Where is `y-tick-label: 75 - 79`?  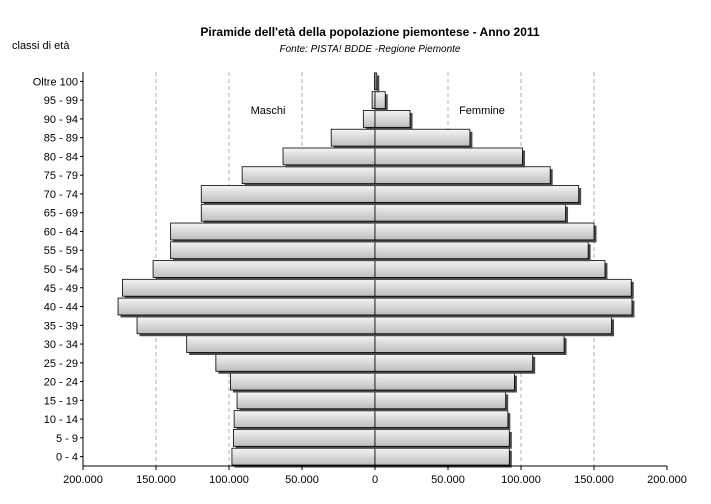 y-tick-label: 75 - 79 is located at coordinates (61, 176).